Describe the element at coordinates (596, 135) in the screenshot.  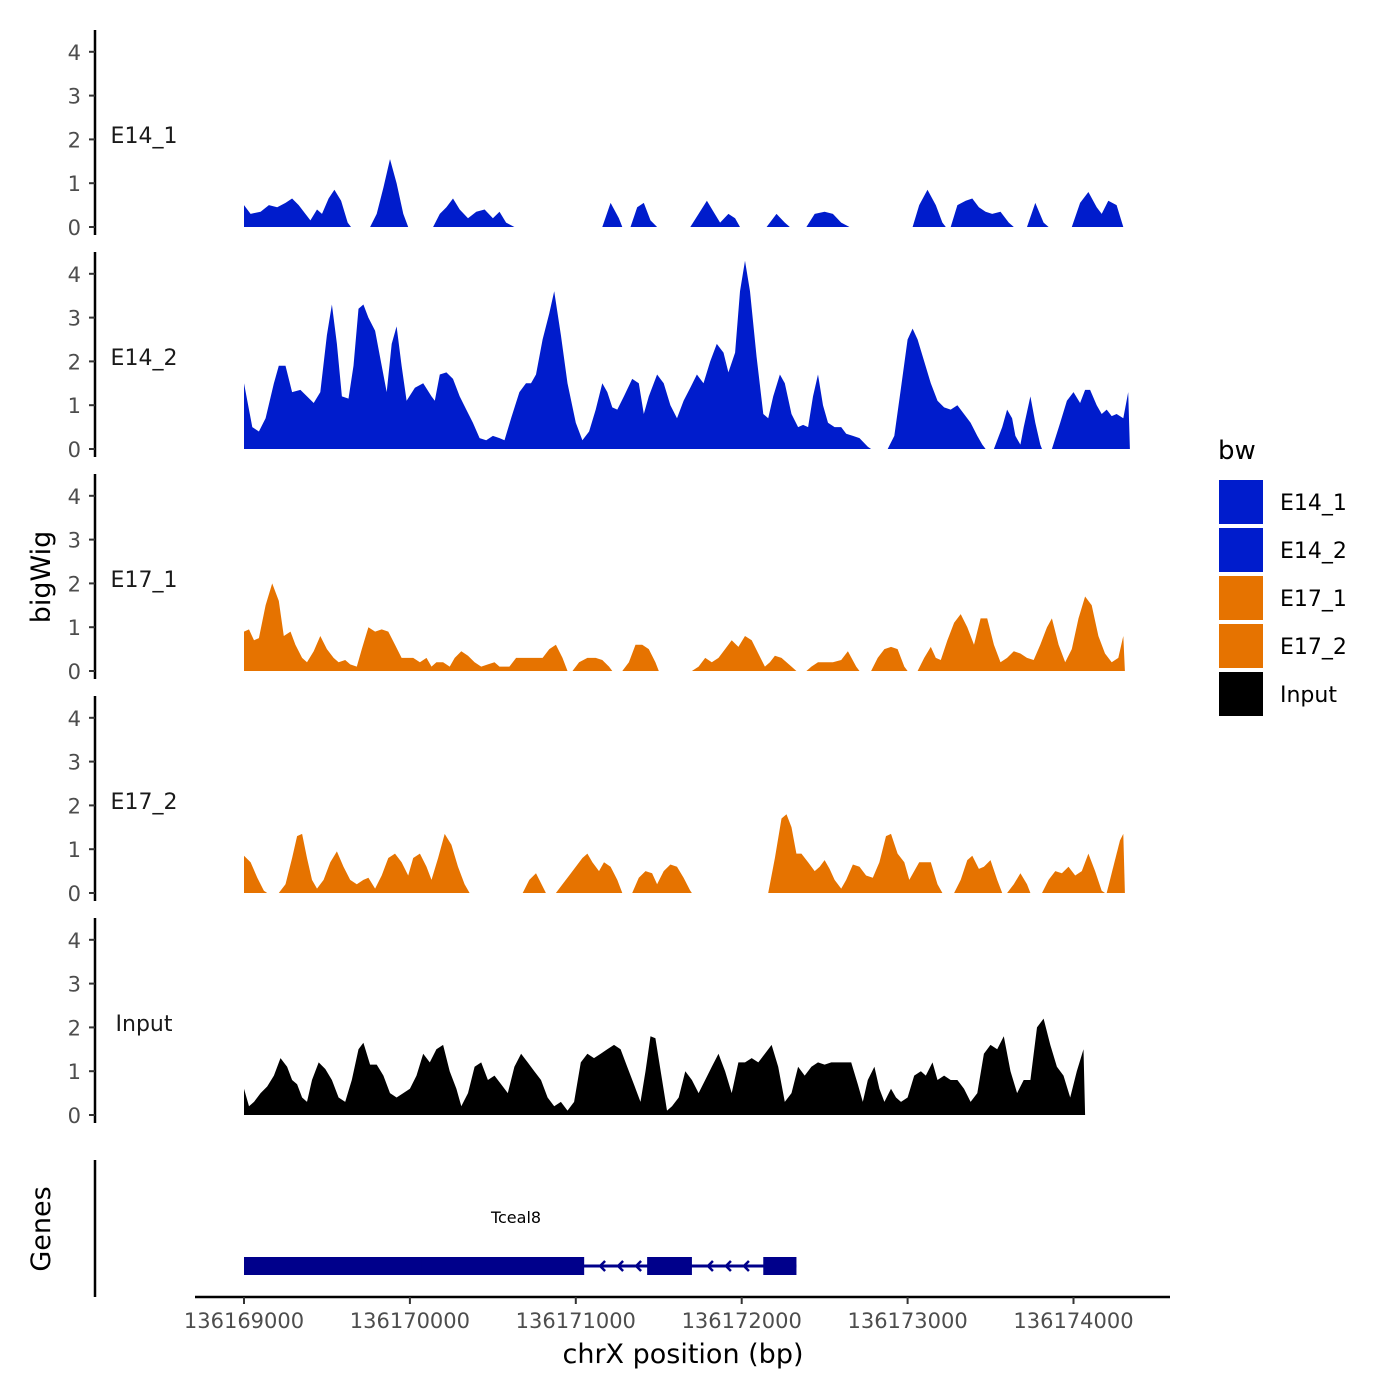
I see `track-e14_1: 0 1 2 3 4 E14_1` at that location.